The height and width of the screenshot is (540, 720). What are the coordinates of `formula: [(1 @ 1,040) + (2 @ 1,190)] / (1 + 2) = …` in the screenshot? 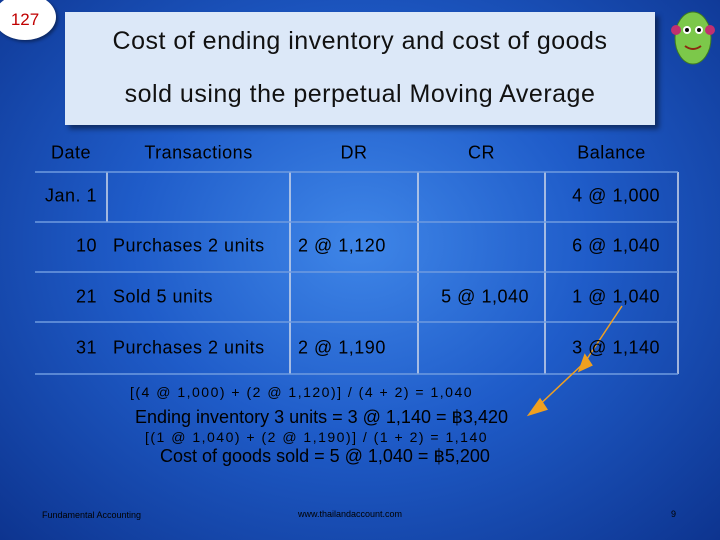 It's located at (317, 437).